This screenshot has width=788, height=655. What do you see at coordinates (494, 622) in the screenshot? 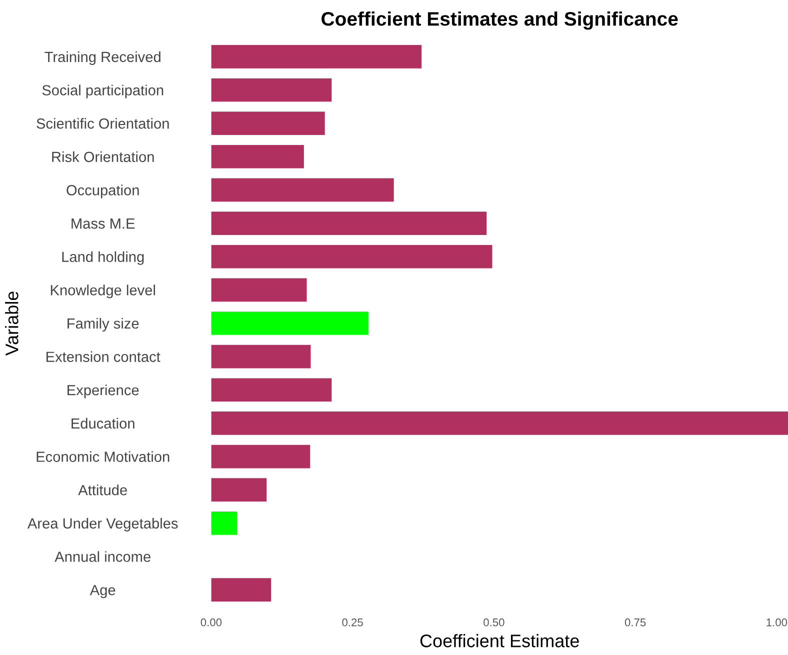
I see `x-tick-label: 0.50` at bounding box center [494, 622].